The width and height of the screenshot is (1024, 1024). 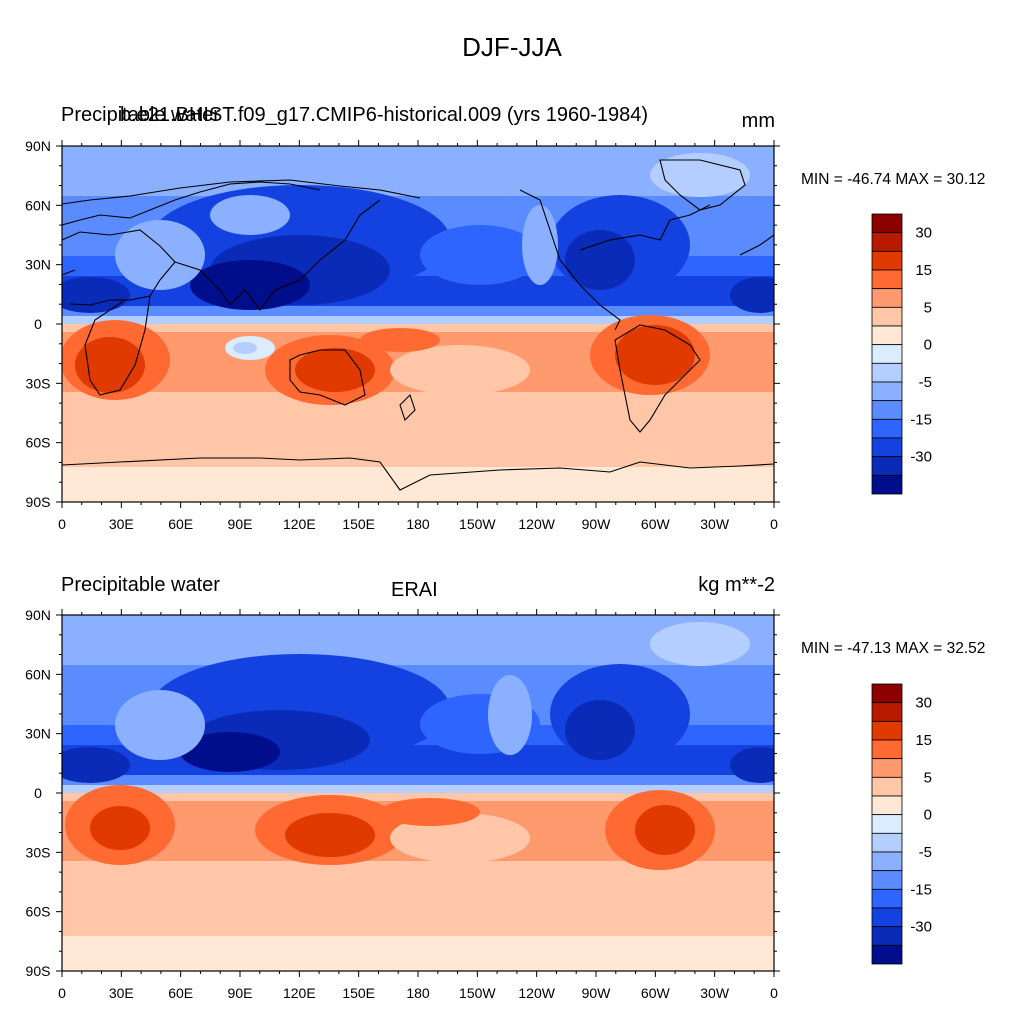 What do you see at coordinates (536, 993) in the screenshot?
I see `panel2-lon-tick-label: 120W` at bounding box center [536, 993].